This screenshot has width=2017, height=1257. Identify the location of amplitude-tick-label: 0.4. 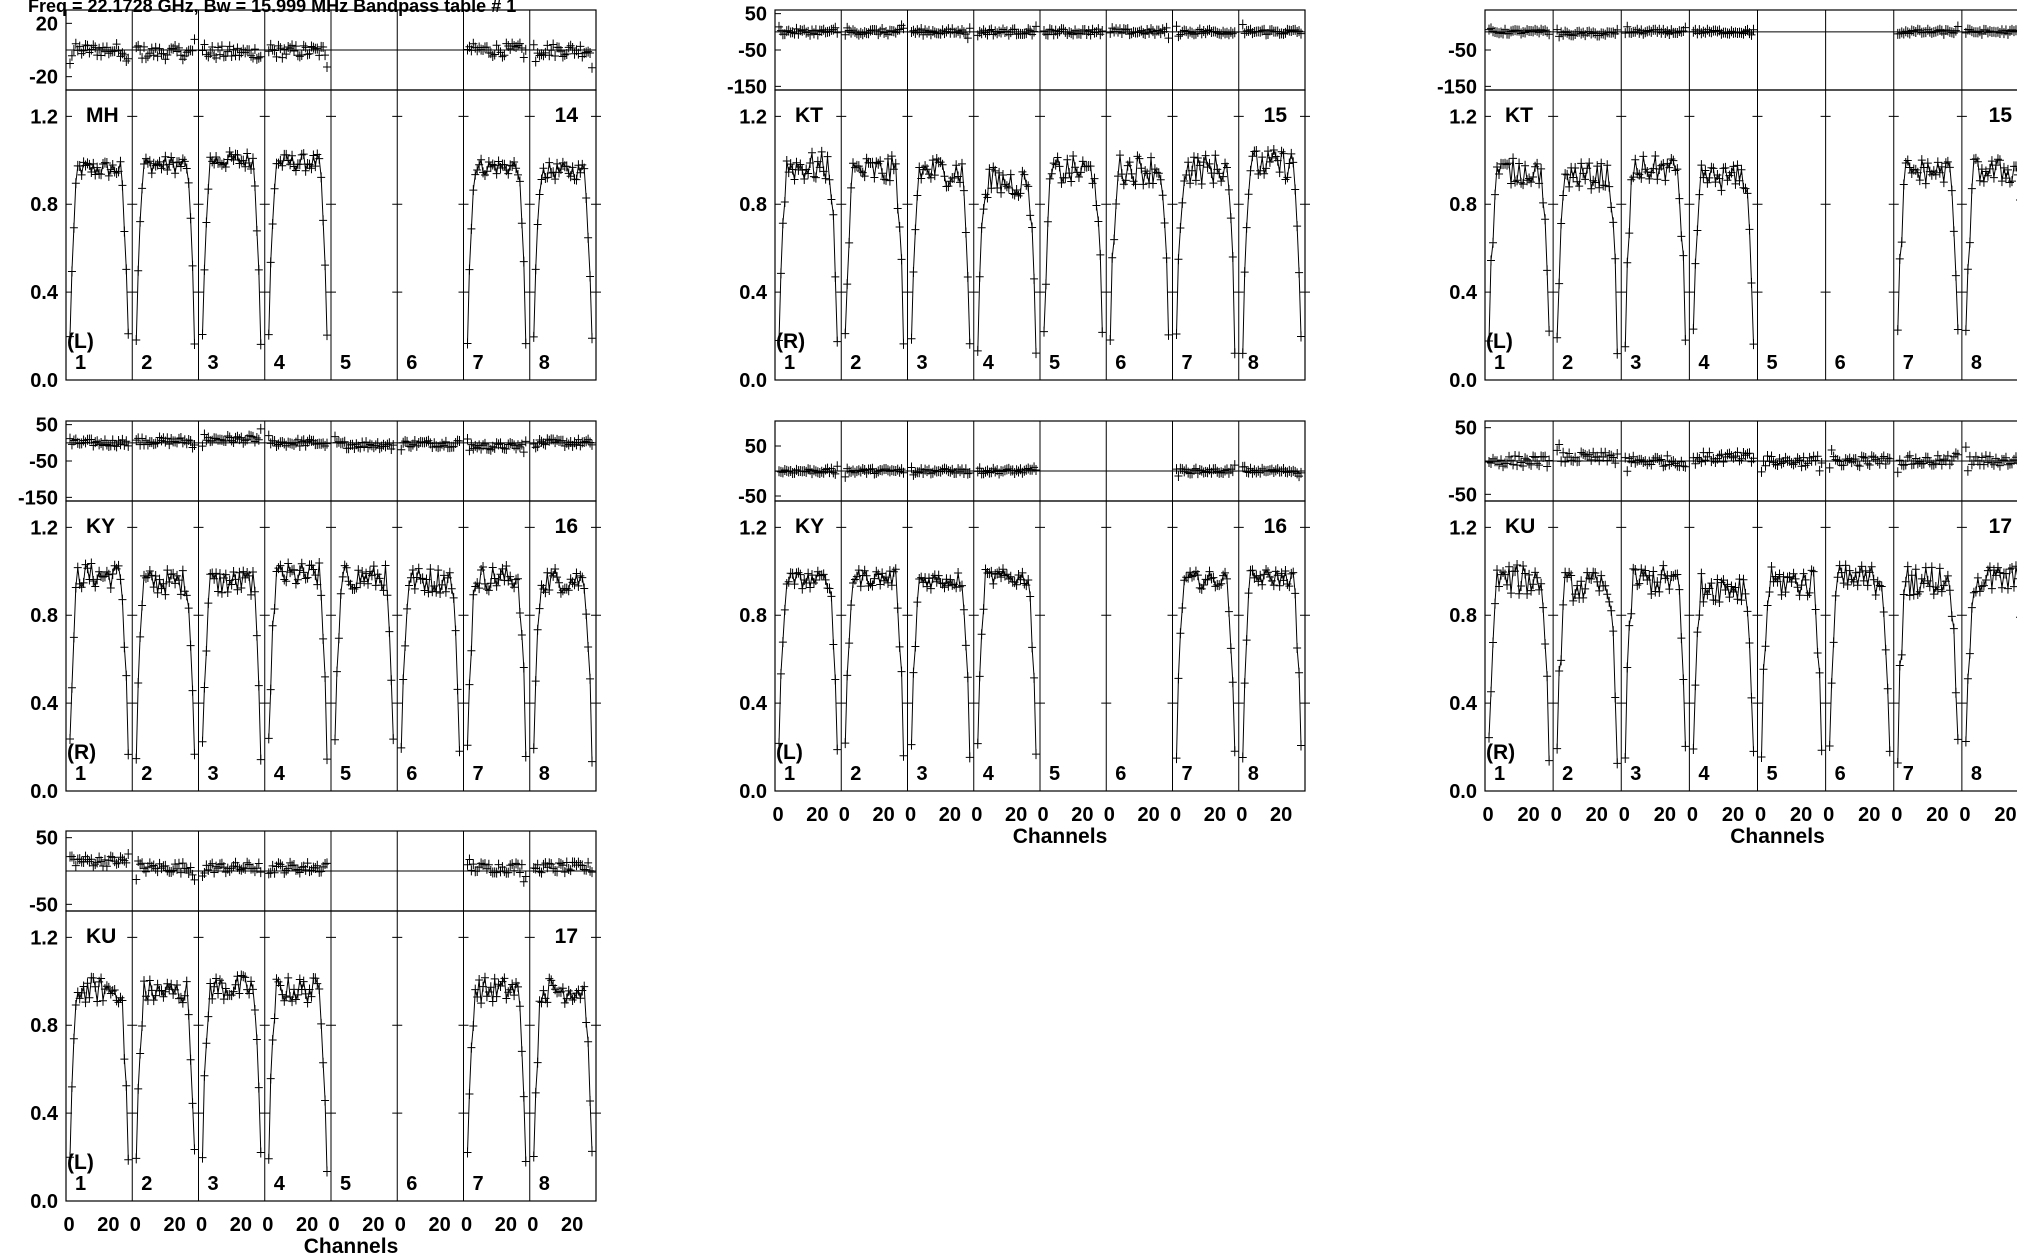
(44, 704).